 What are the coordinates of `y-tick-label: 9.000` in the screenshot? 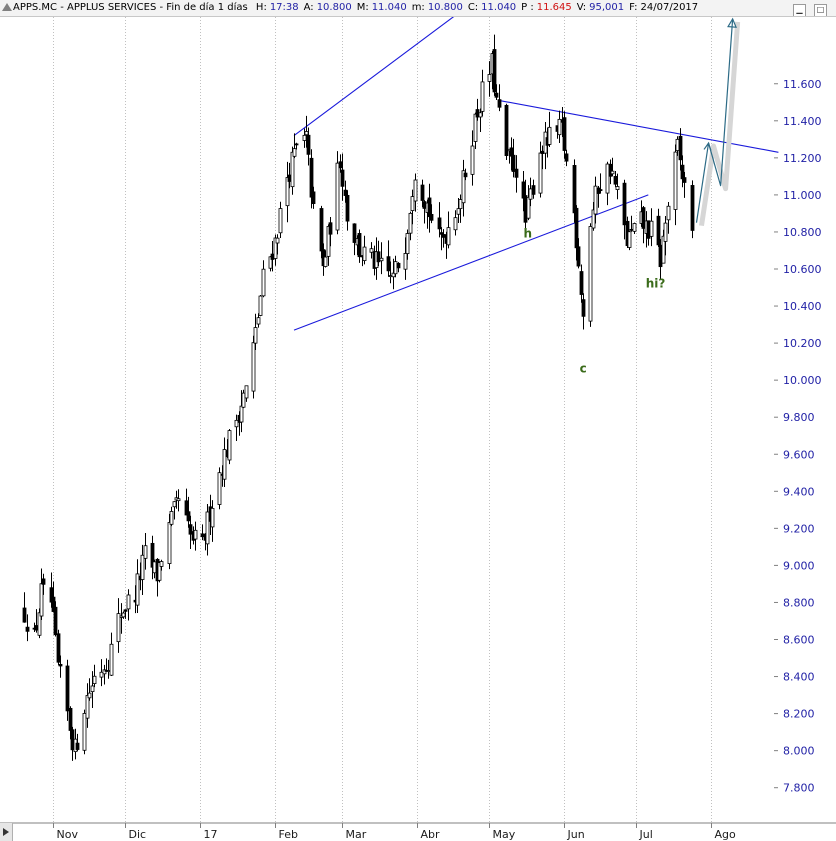 It's located at (799, 565).